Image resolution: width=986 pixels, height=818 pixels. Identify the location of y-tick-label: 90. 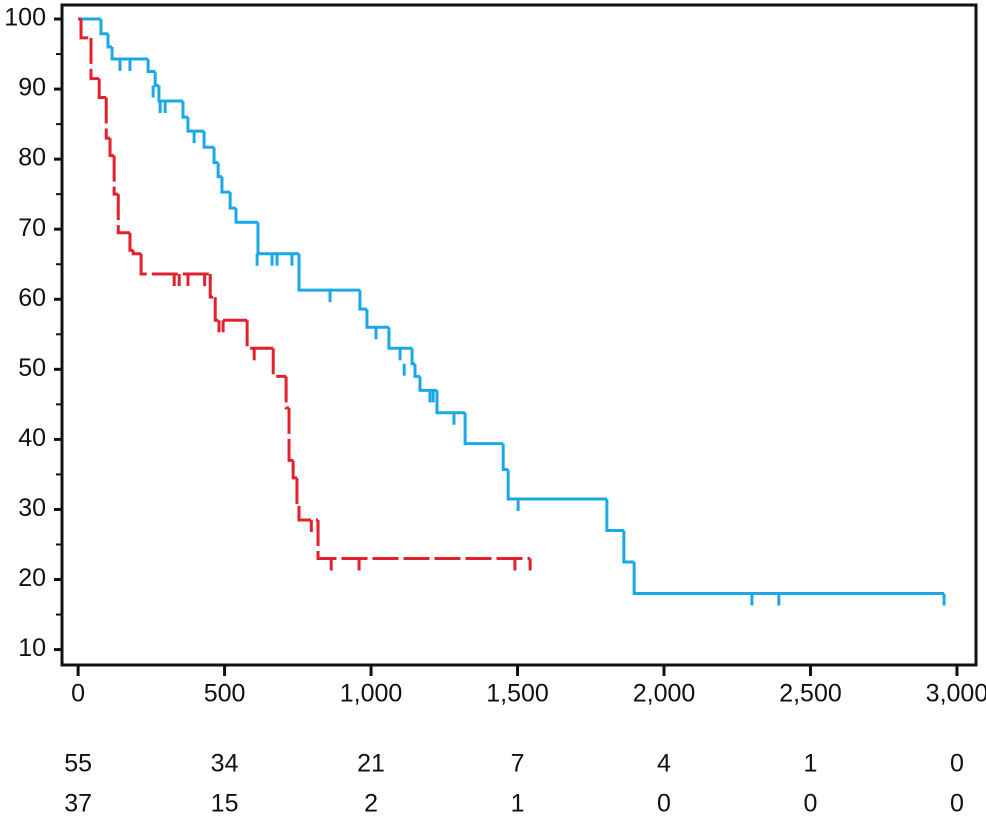
(32, 88).